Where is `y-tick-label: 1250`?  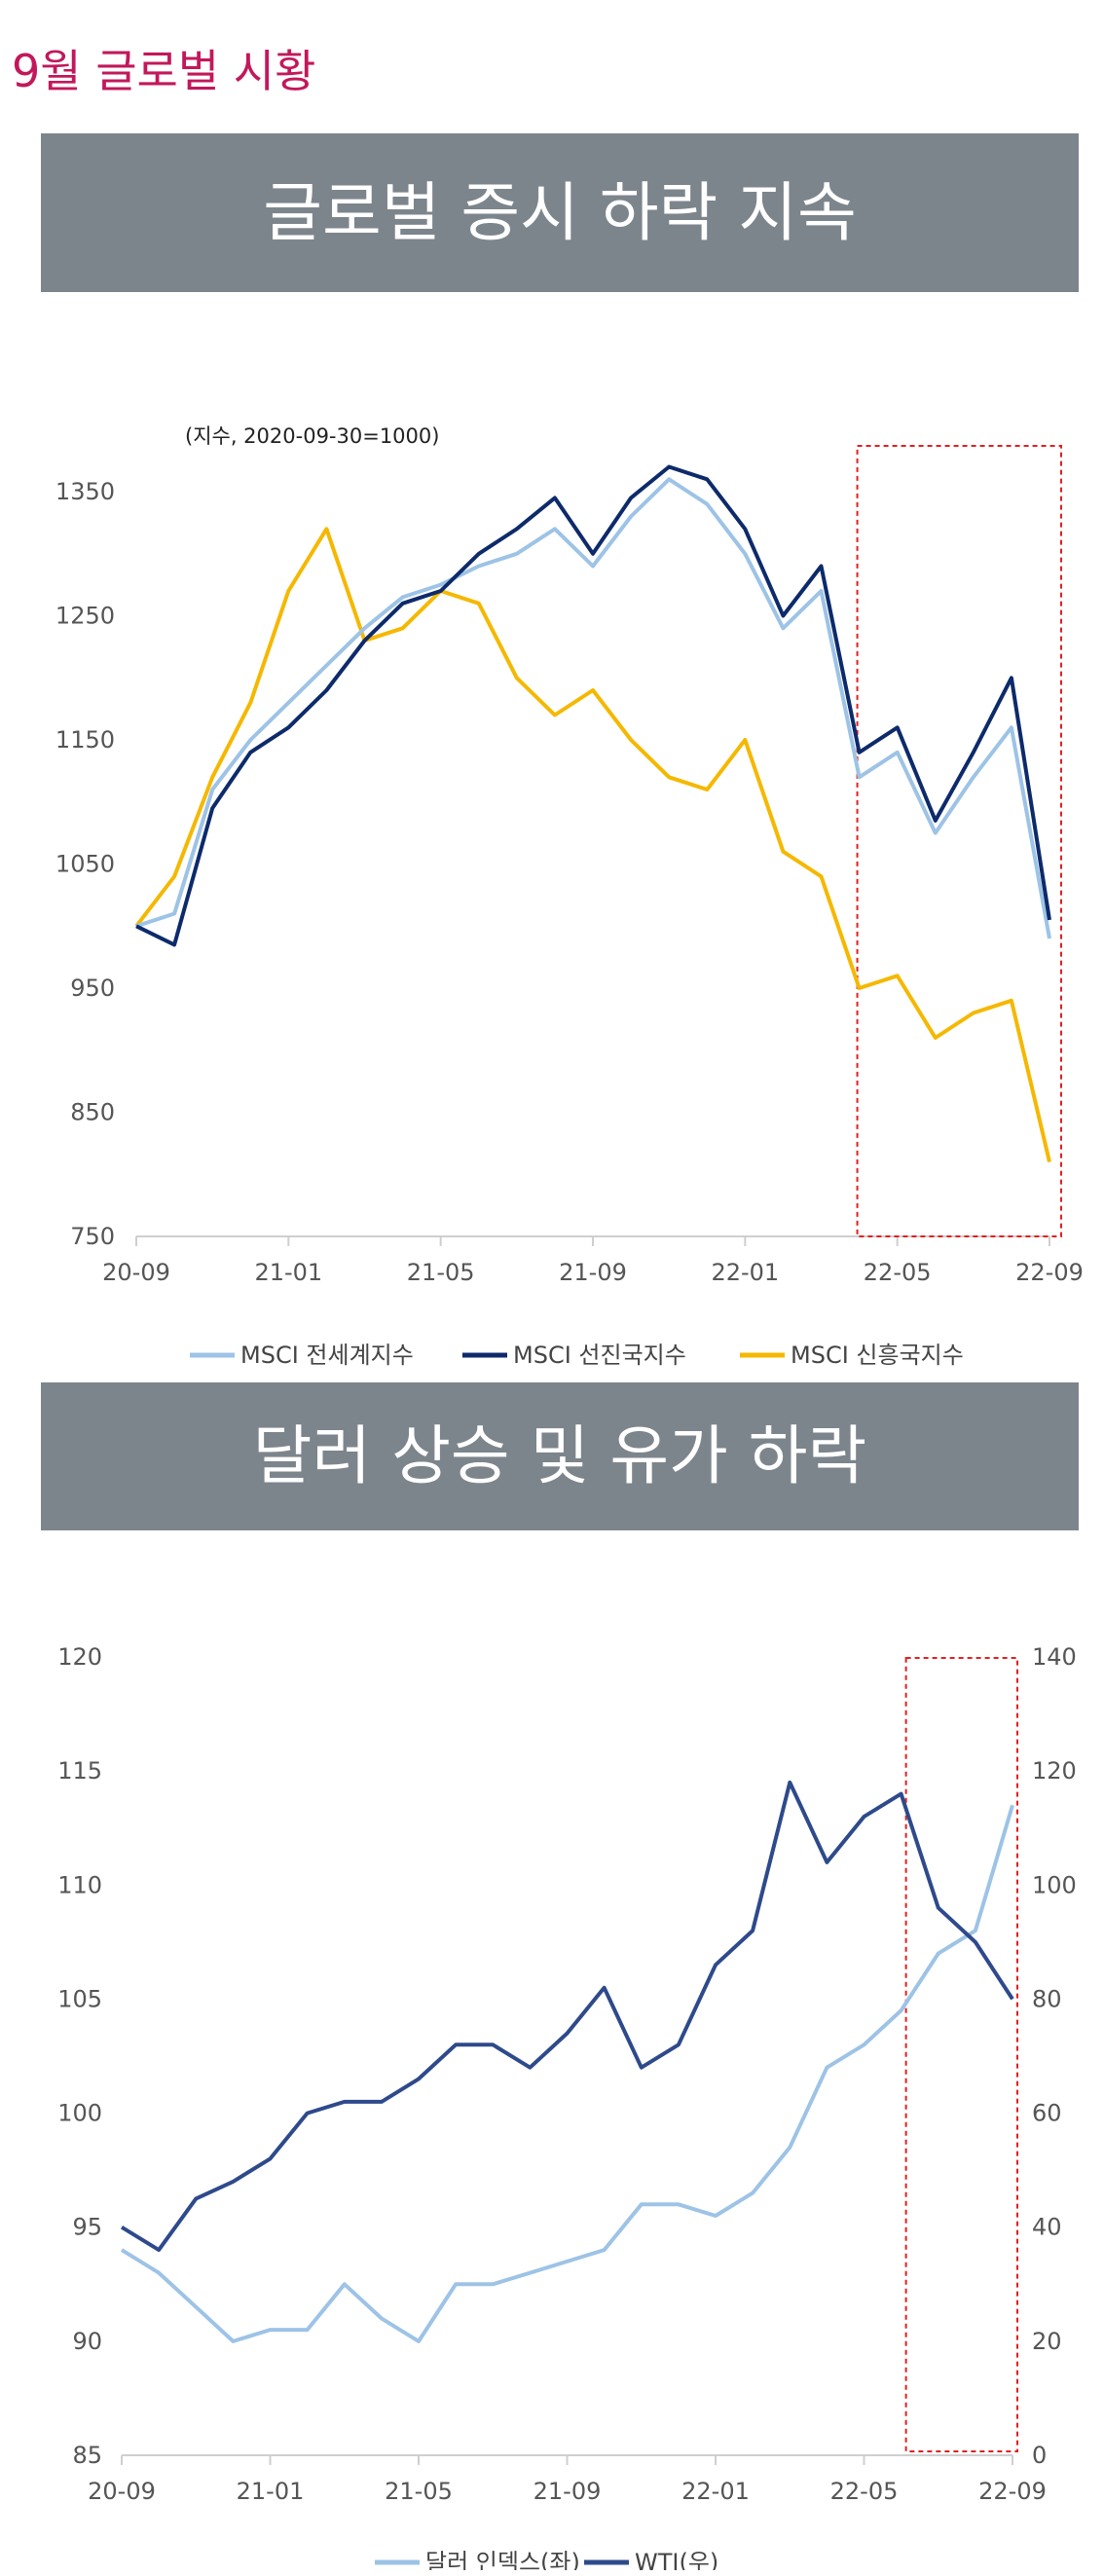
y-tick-label: 1250 is located at coordinates (85, 616).